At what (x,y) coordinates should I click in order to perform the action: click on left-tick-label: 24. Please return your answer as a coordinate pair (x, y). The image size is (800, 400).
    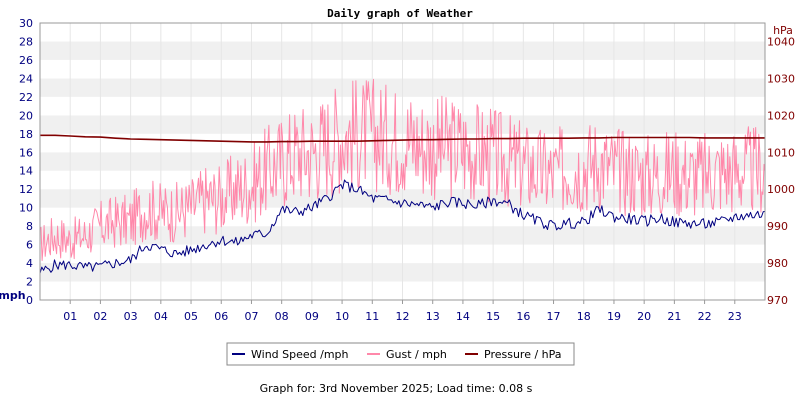
    Looking at the image, I should click on (26, 78).